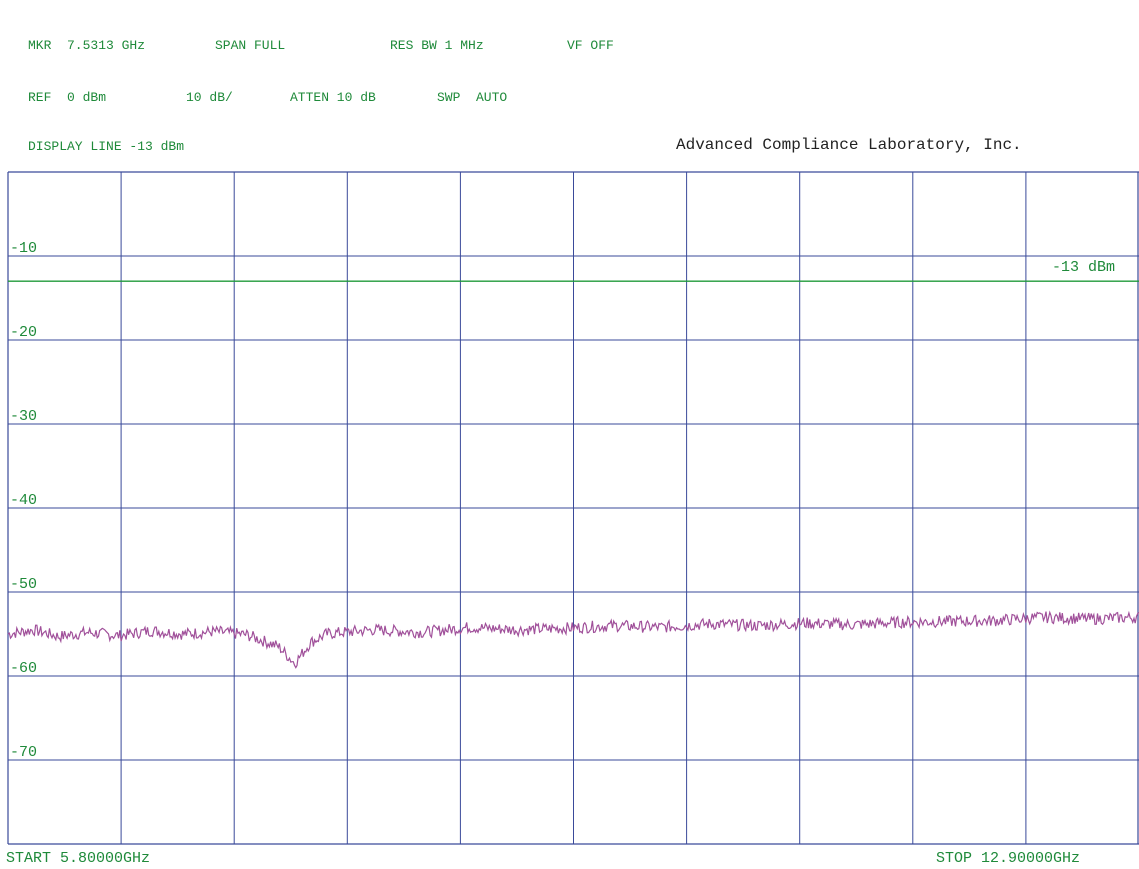 The height and width of the screenshot is (869, 1139). What do you see at coordinates (67, 97) in the screenshot?
I see `ref-readout: REF 0 dBm` at bounding box center [67, 97].